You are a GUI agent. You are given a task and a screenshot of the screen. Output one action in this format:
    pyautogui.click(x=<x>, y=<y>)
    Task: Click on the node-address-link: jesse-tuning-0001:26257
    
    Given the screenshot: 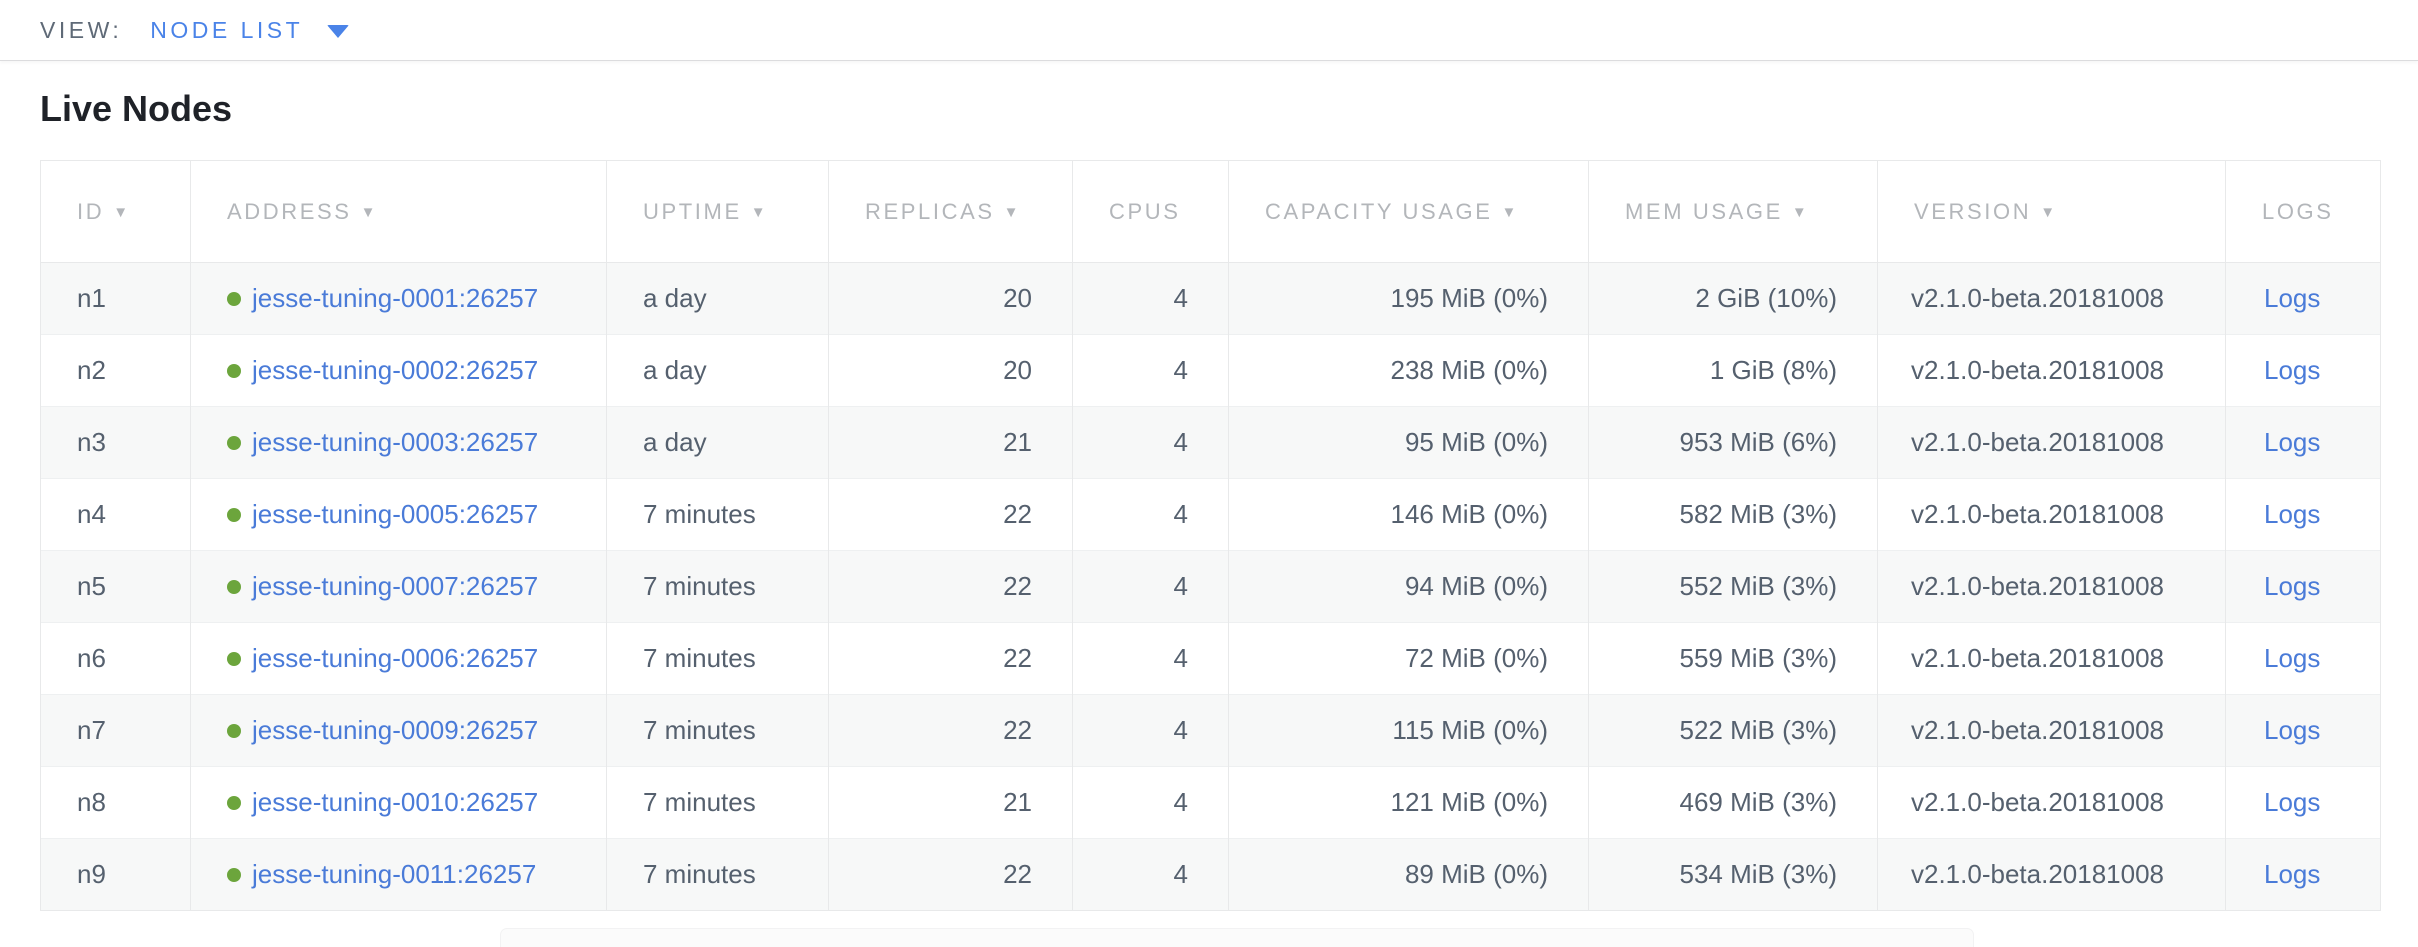 What is the action you would take?
    pyautogui.click(x=395, y=298)
    